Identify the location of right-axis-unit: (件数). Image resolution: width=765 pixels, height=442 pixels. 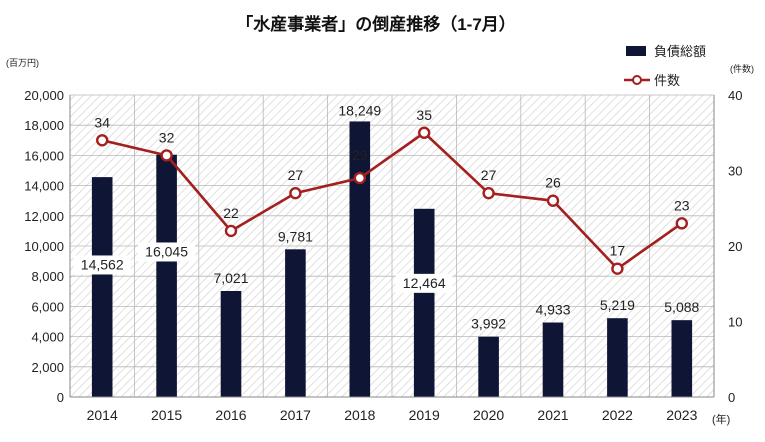
(742, 68).